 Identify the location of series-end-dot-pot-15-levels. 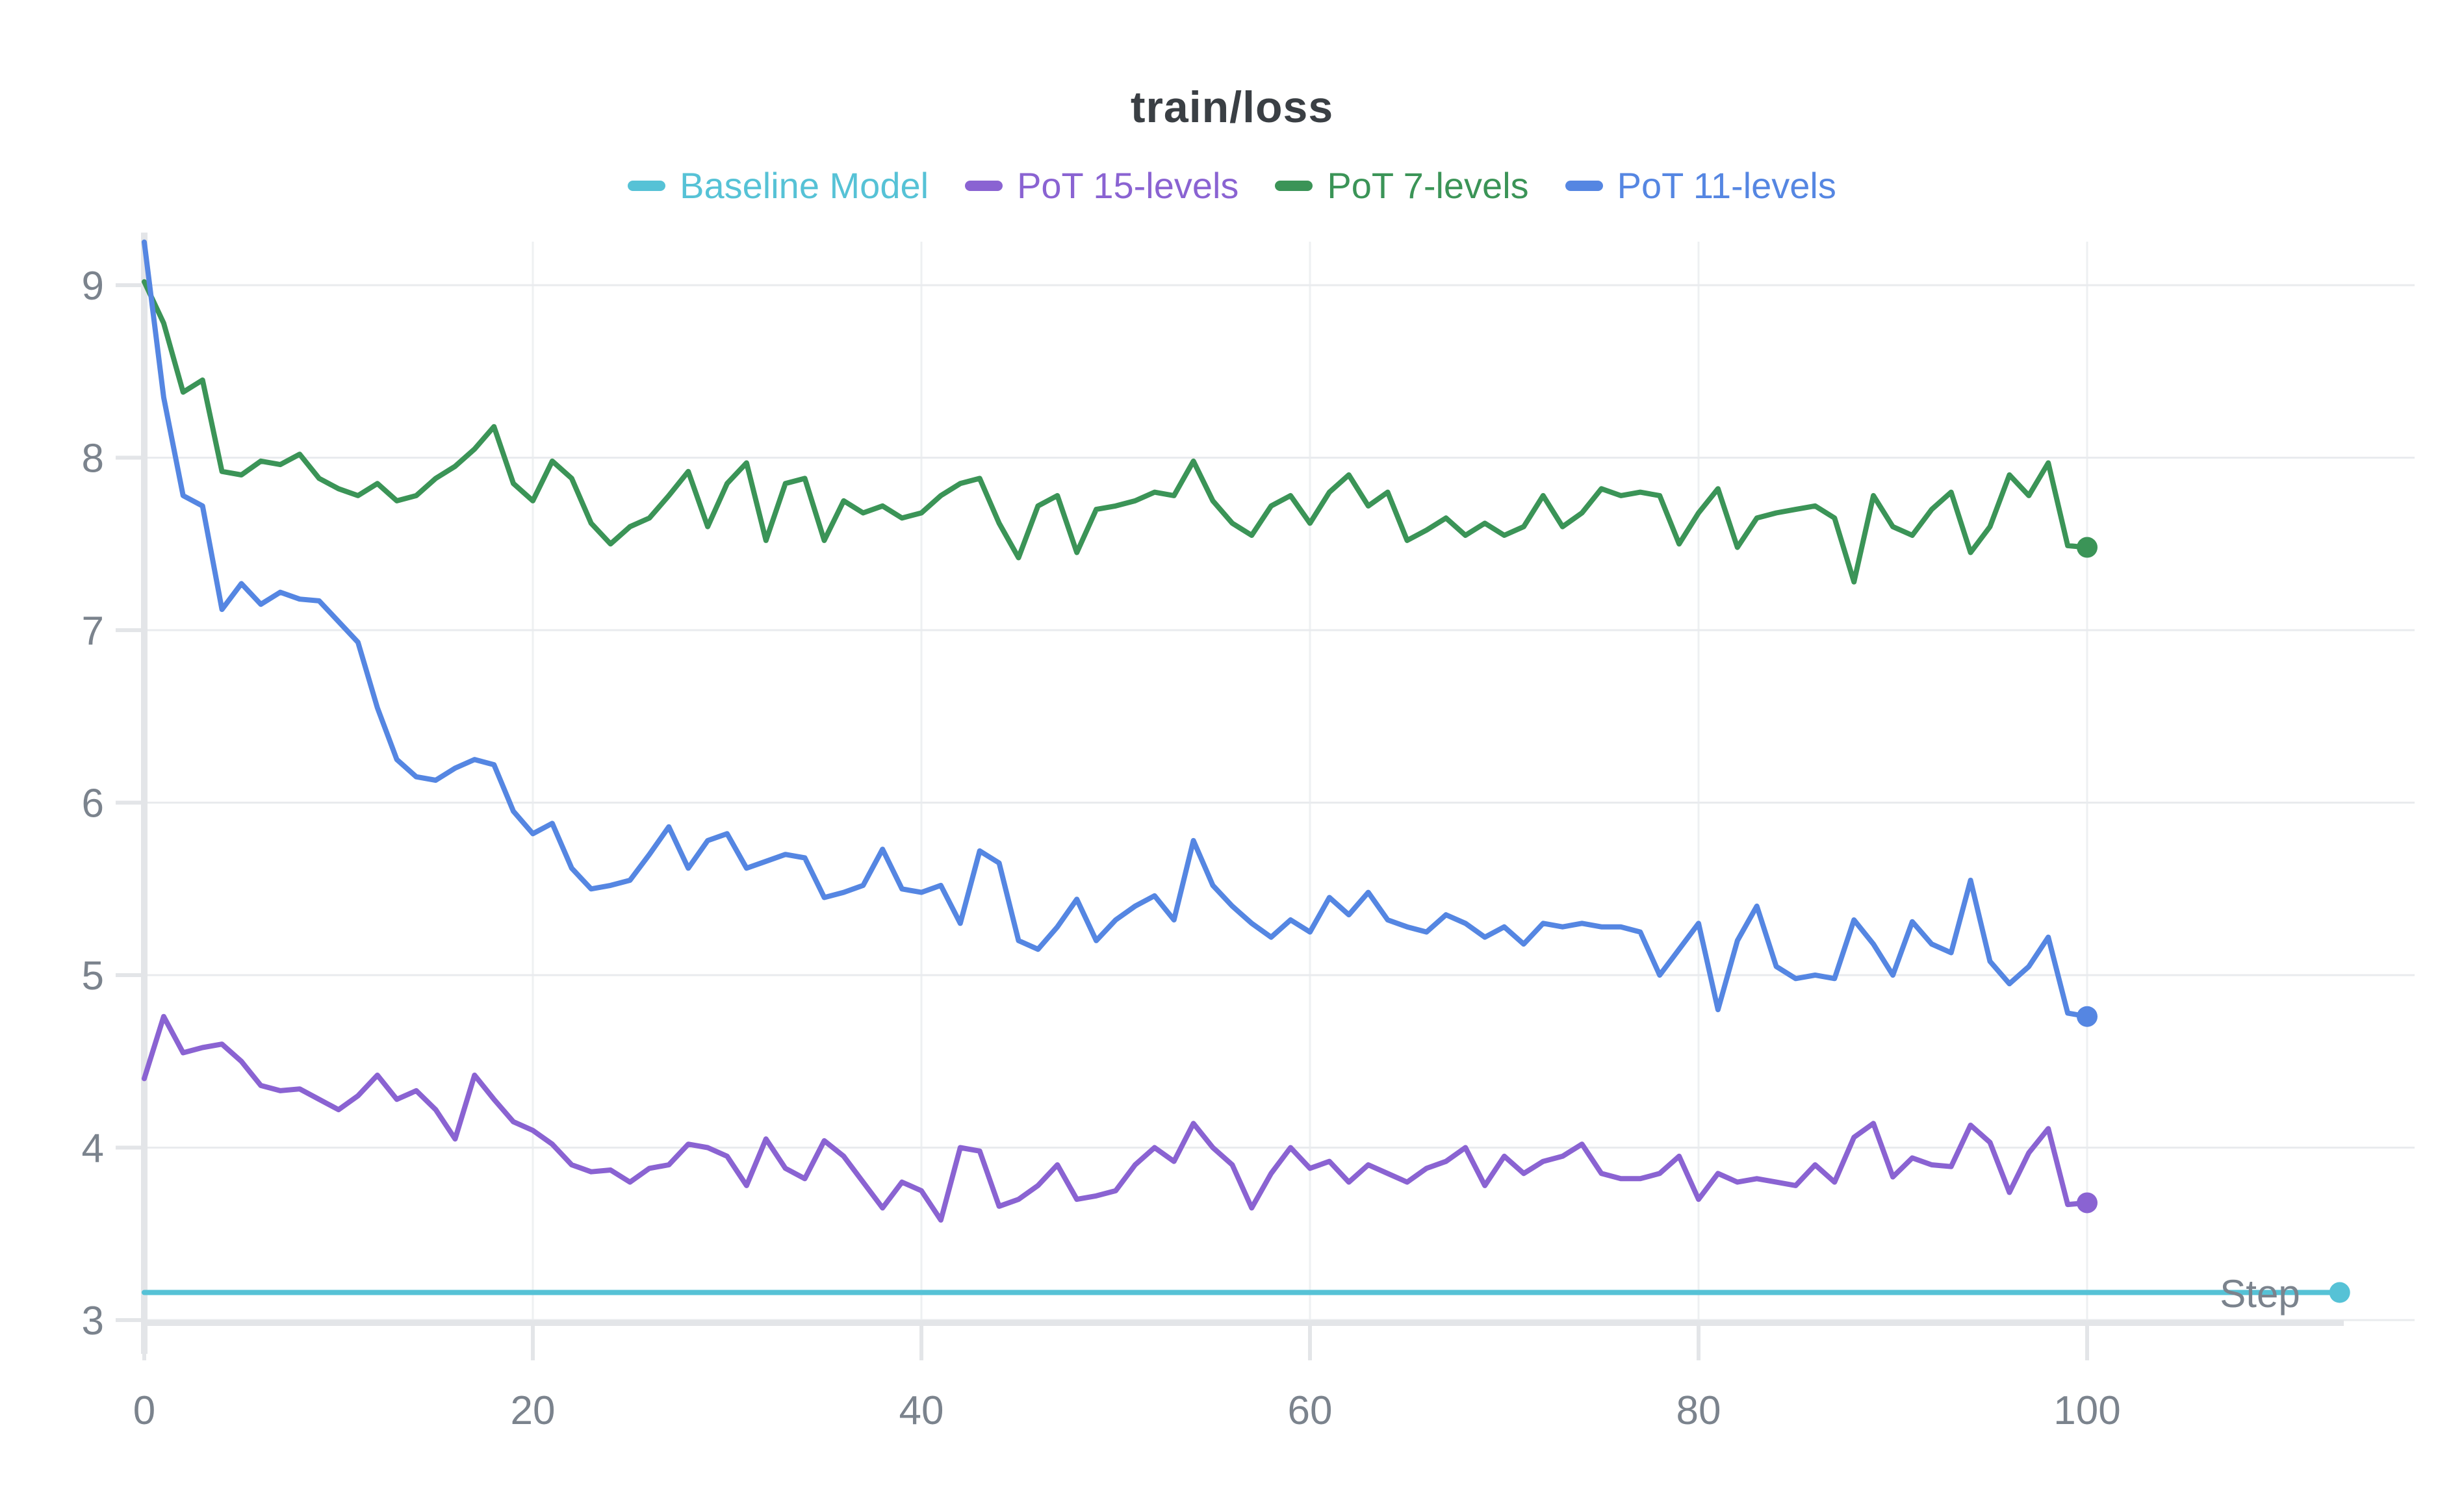
(2087, 1203).